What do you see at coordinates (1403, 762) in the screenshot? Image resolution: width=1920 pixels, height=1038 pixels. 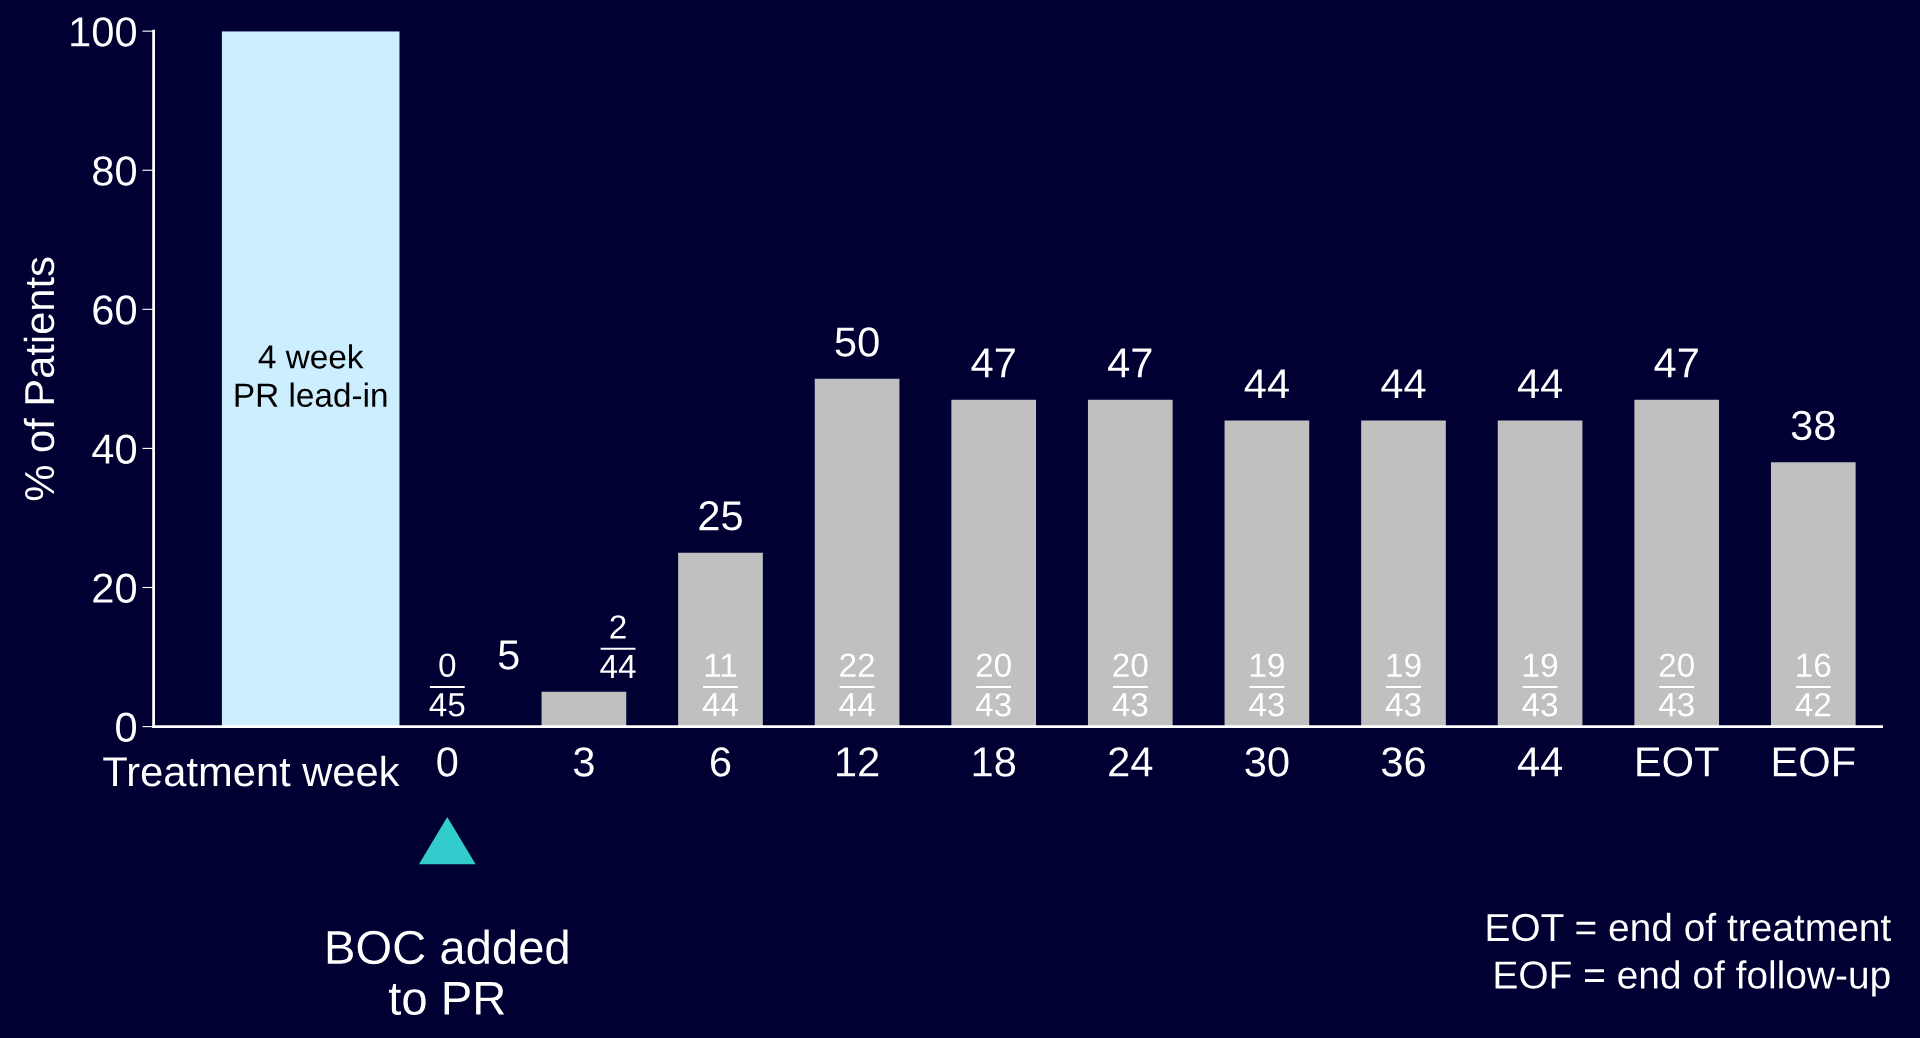 I see `x-tick-label: 36` at bounding box center [1403, 762].